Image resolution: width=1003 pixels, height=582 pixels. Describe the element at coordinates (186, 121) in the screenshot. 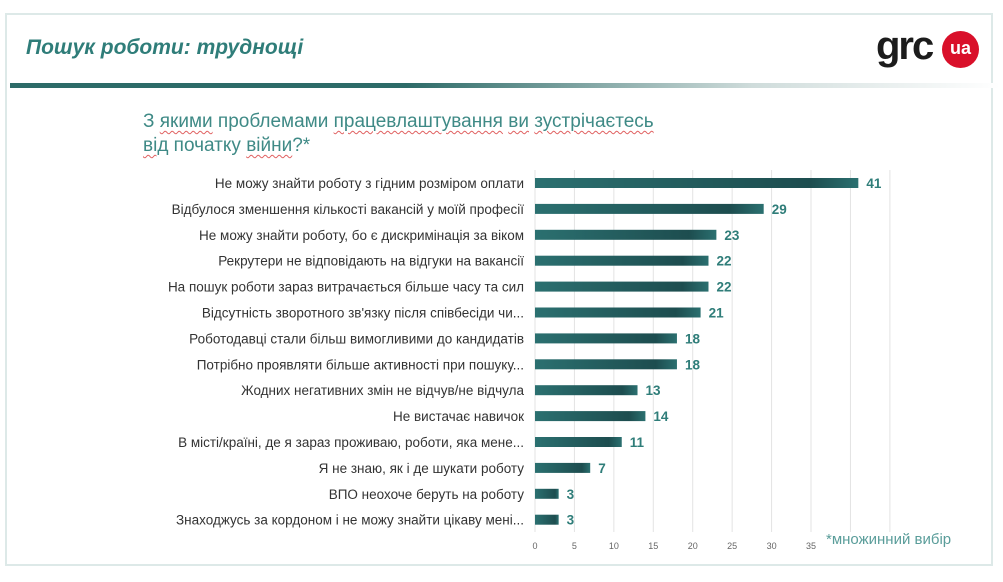

I see `question-text: якими` at that location.